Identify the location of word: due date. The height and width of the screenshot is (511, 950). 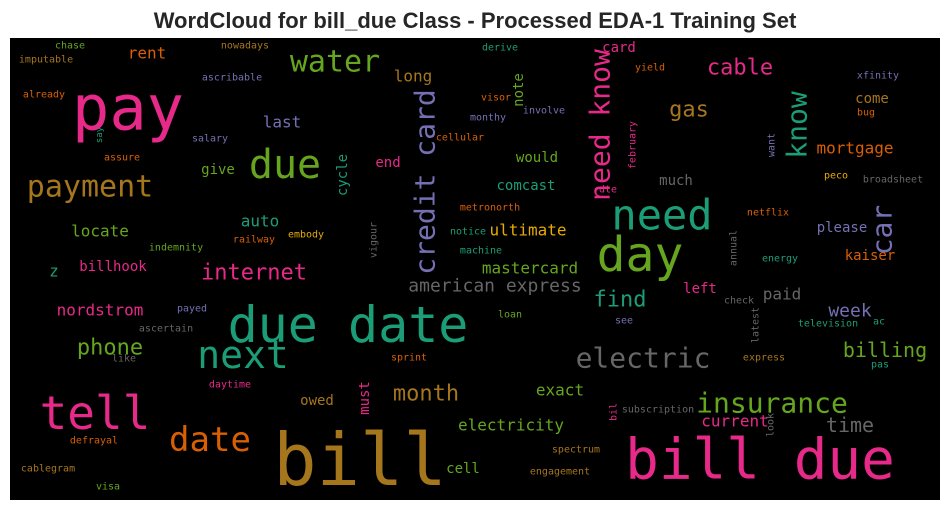
(348, 325).